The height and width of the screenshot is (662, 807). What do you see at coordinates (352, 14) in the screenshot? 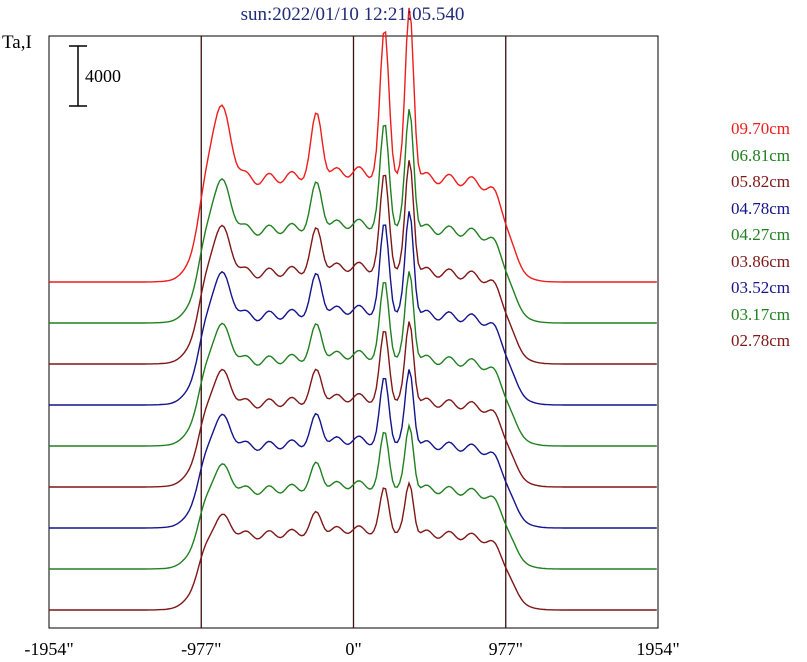
I see `chart-title: sun:2022/01/10 12:21:05.540` at bounding box center [352, 14].